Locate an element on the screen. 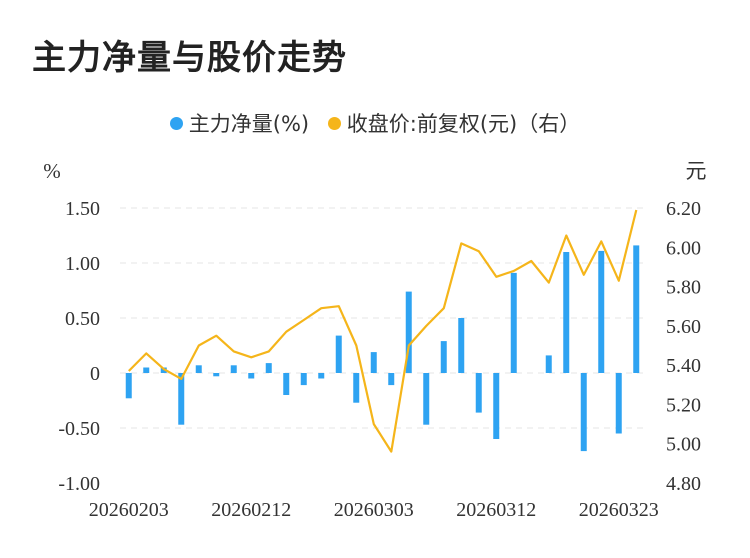  right-tick-label: 5.60 is located at coordinates (683, 327).